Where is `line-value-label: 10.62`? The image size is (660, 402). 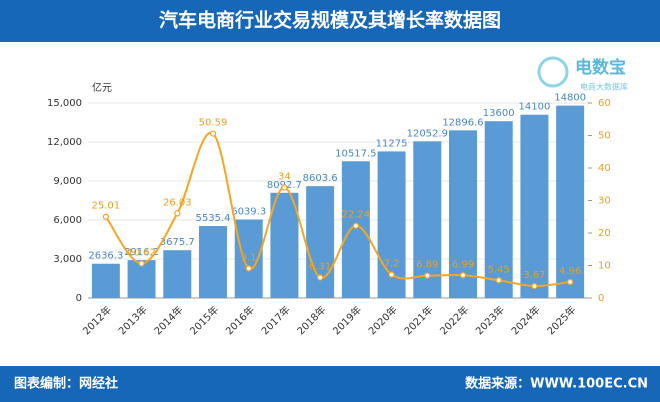
line-value-label: 10.62 is located at coordinates (141, 252).